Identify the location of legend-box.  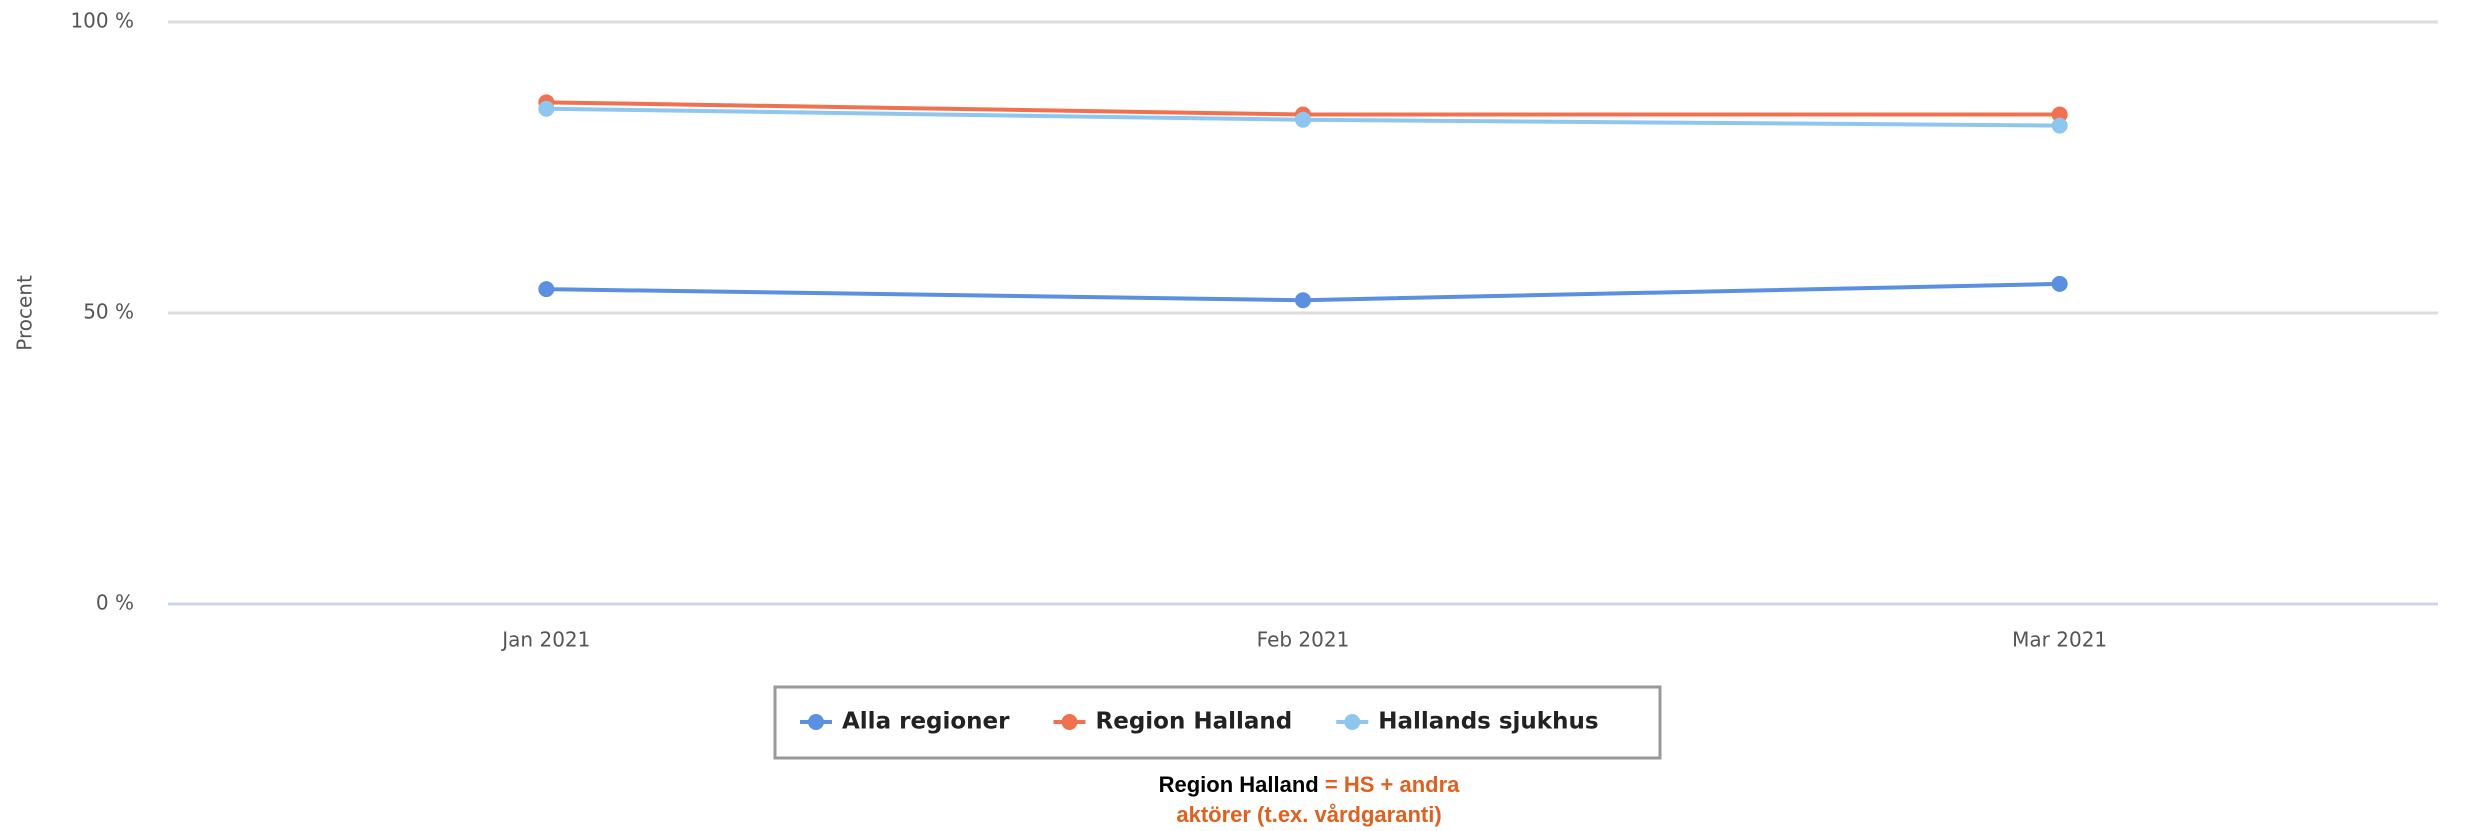
(1217, 722).